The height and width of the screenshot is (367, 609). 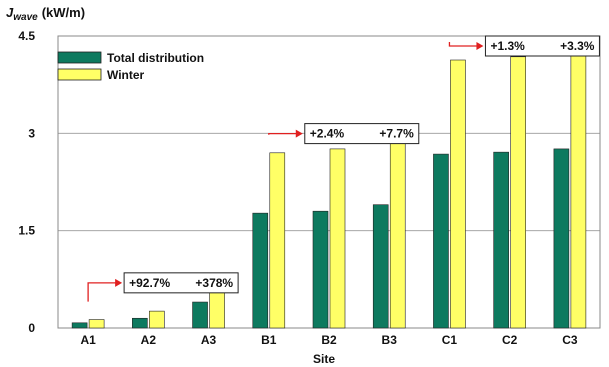 I want to click on y-tick-label: 4.5, so click(x=26, y=36).